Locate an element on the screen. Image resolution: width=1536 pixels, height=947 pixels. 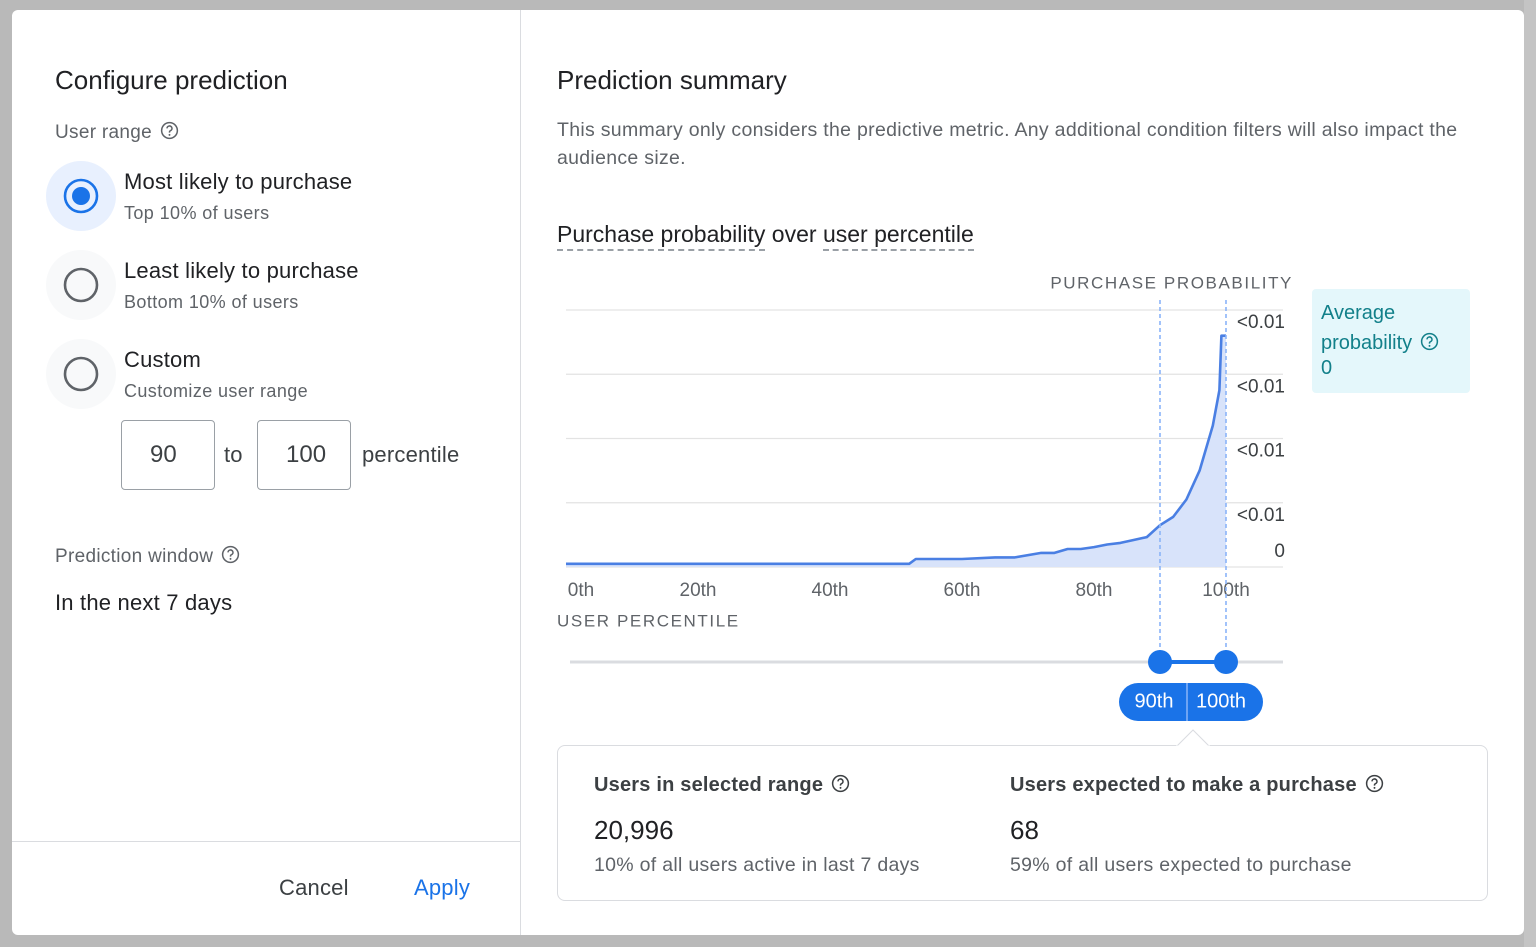
panel-divider is located at coordinates (520, 472).